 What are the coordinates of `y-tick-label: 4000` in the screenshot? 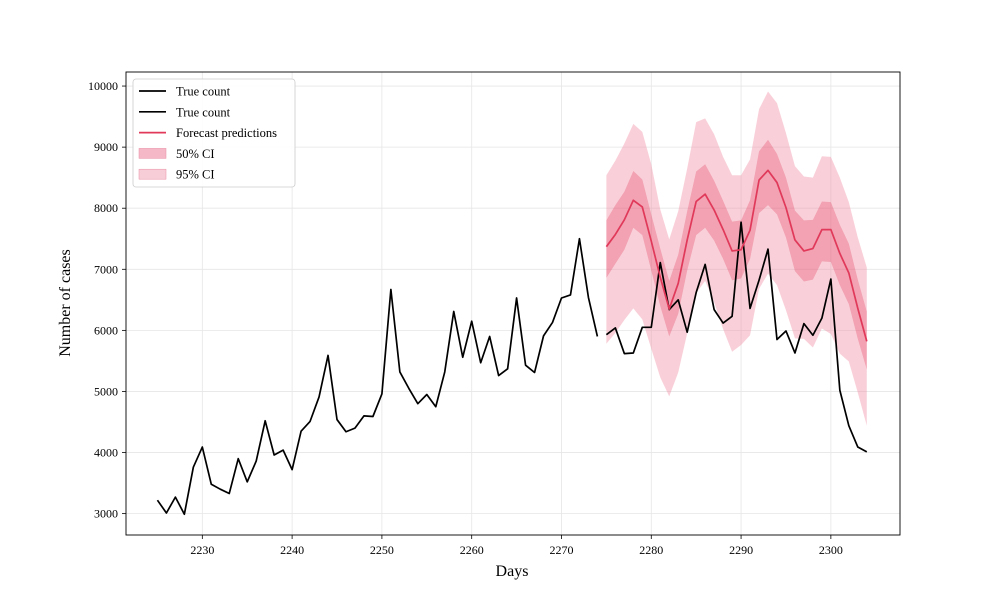 It's located at (106, 453).